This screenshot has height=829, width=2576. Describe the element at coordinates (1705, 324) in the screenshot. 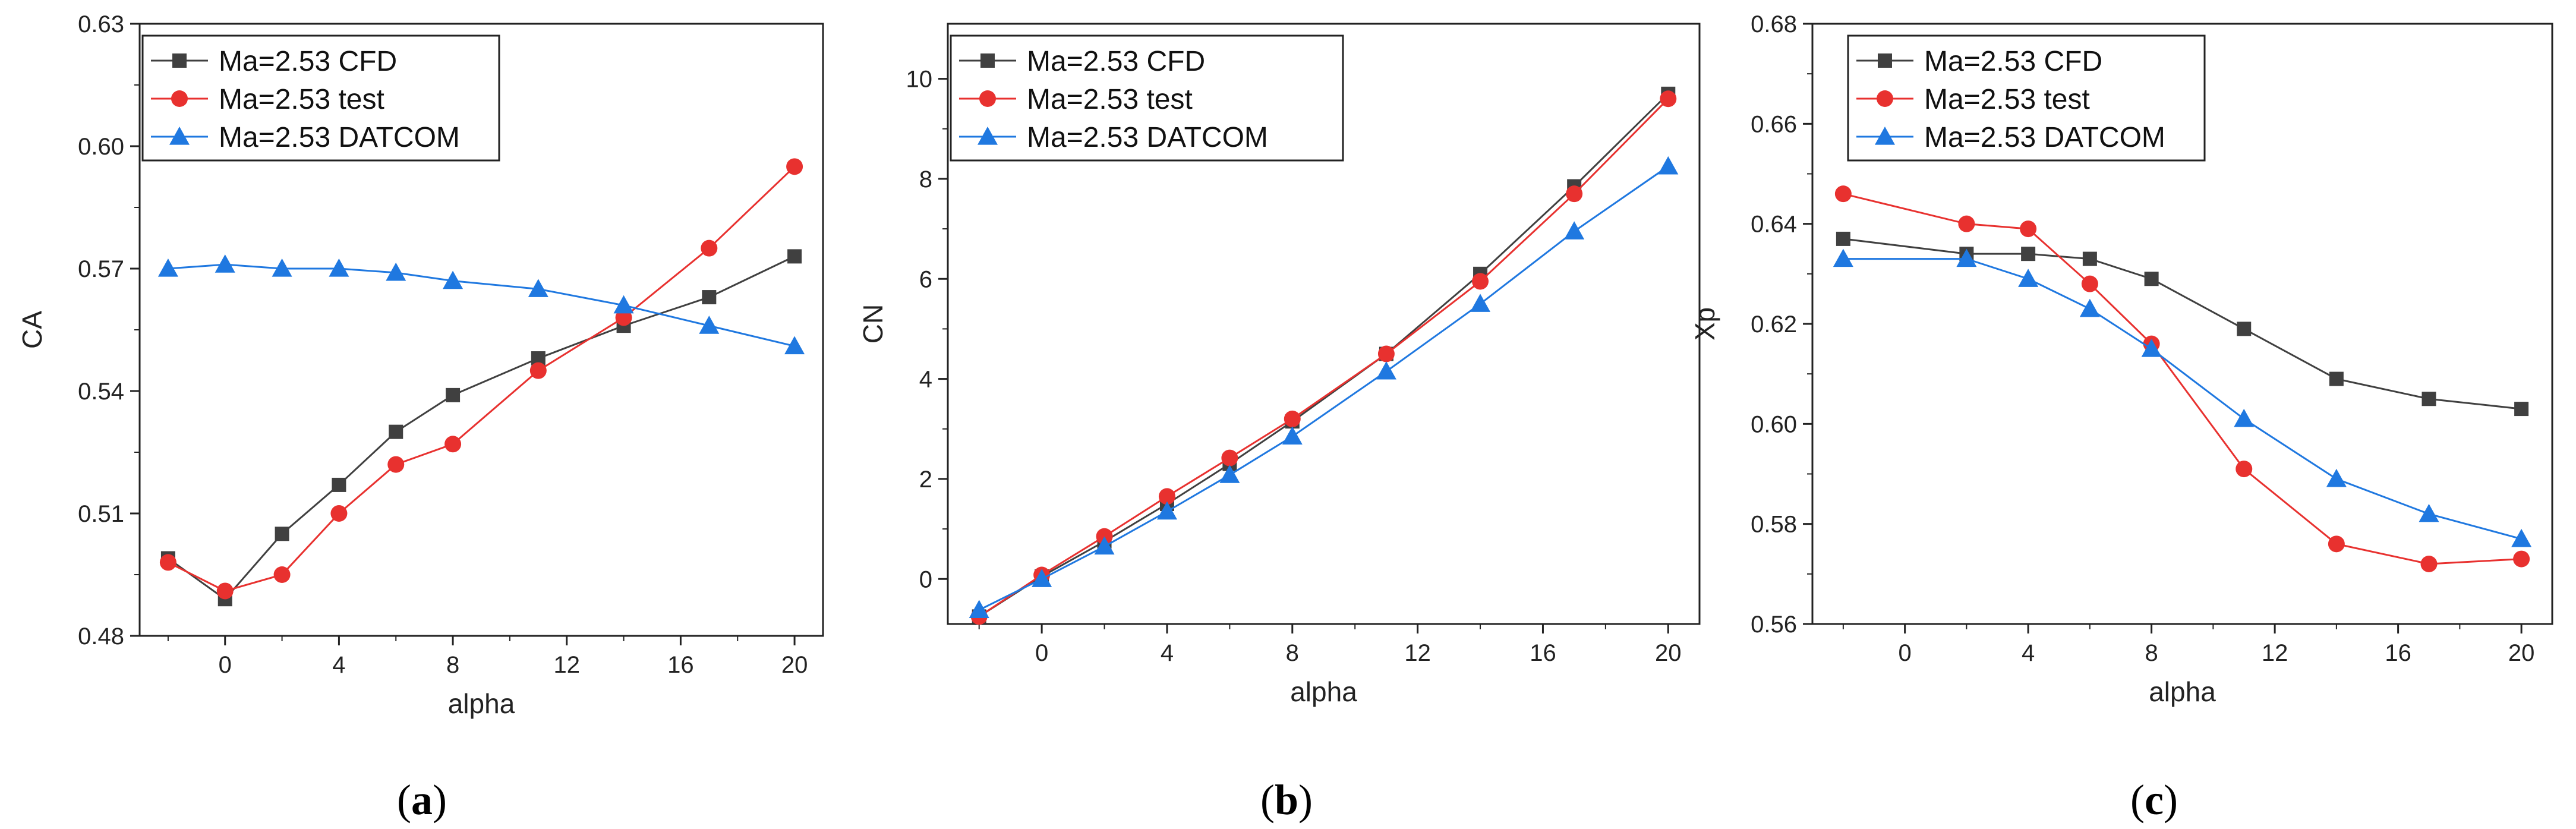

I see `y-axis-title: Xp` at that location.